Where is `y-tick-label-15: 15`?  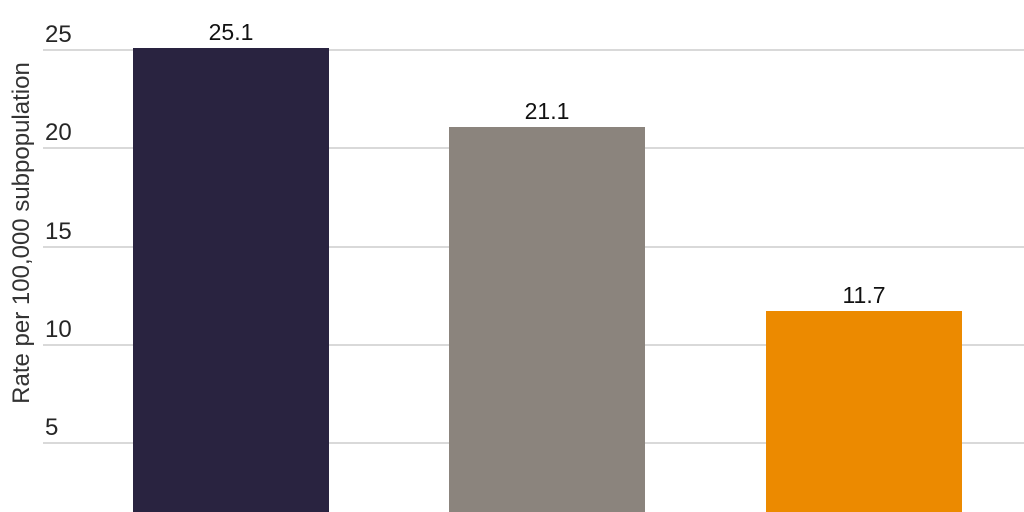
y-tick-label-15: 15 is located at coordinates (58, 231).